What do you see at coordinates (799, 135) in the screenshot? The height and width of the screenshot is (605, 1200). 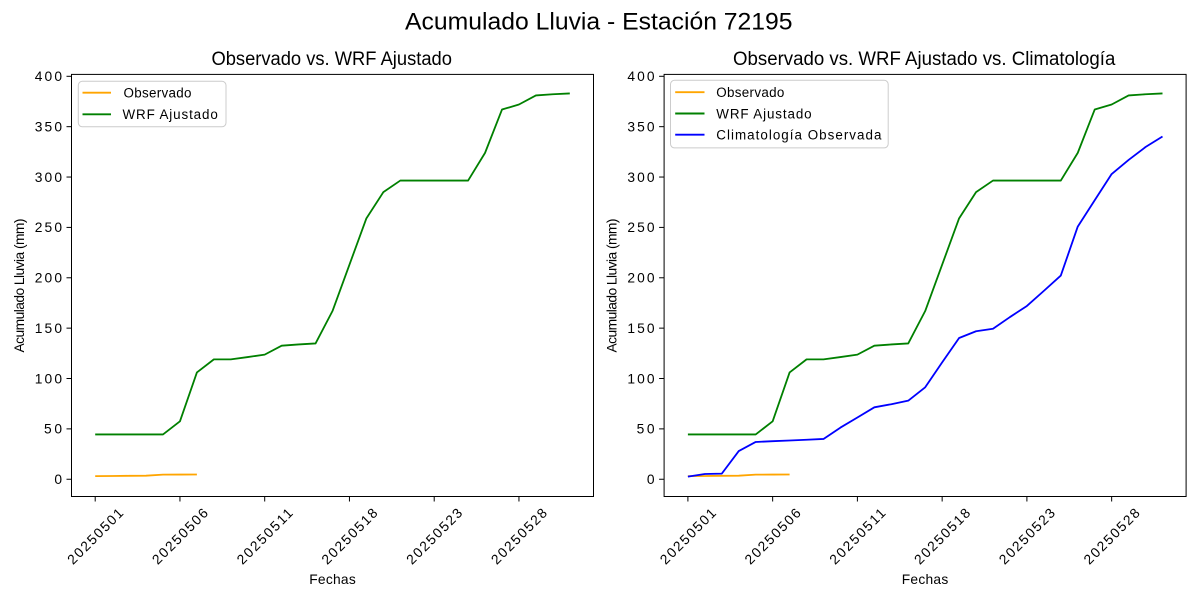 I see `svg-text: Climatología Observada` at bounding box center [799, 135].